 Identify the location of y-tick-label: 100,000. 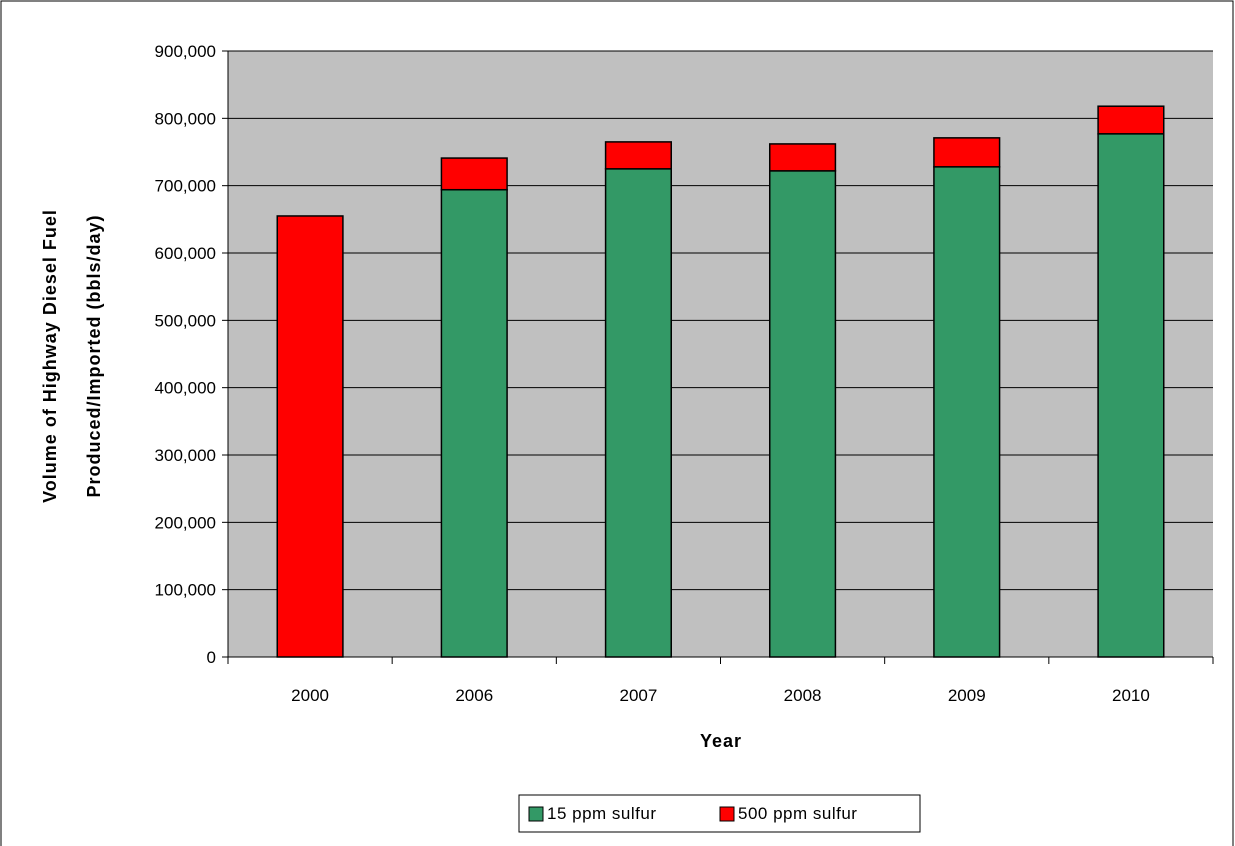
(185, 590).